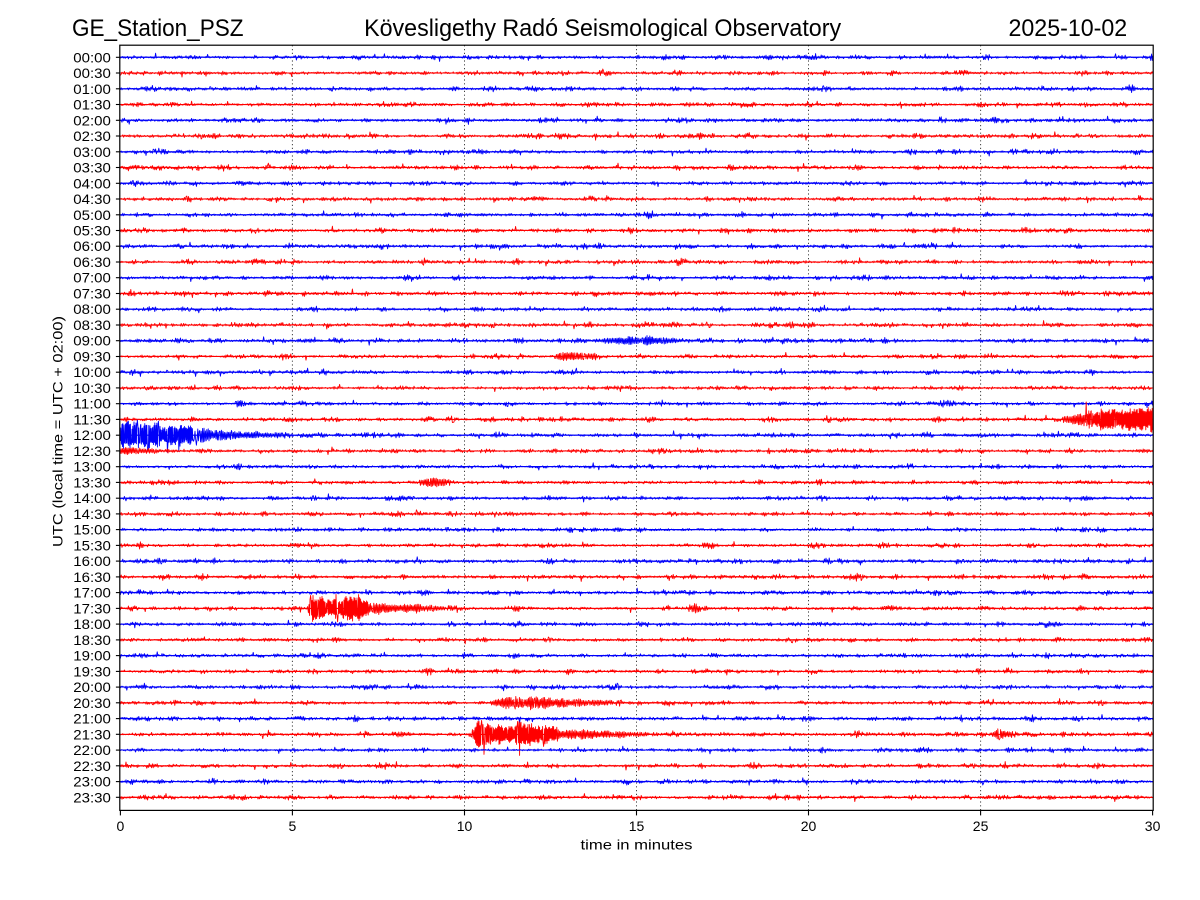  What do you see at coordinates (92, 750) in the screenshot?
I see `svg-text: 22:00` at bounding box center [92, 750].